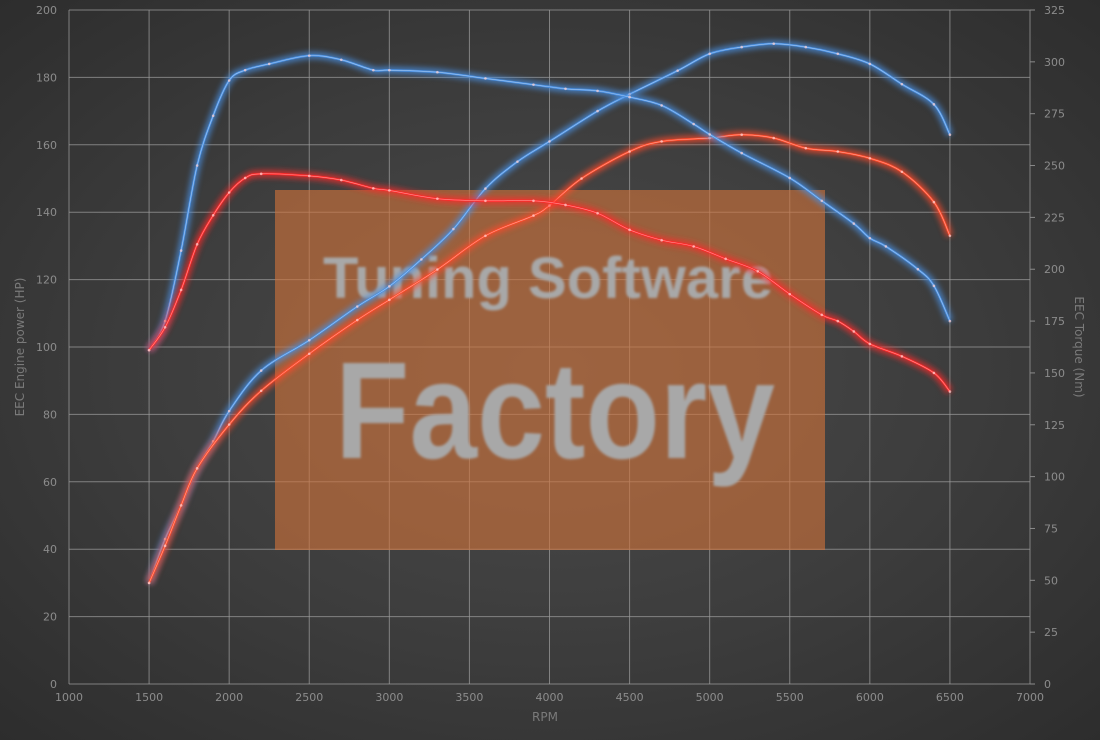 The height and width of the screenshot is (740, 1100). What do you see at coordinates (1054, 10) in the screenshot?
I see `y2-tick-label: 325` at bounding box center [1054, 10].